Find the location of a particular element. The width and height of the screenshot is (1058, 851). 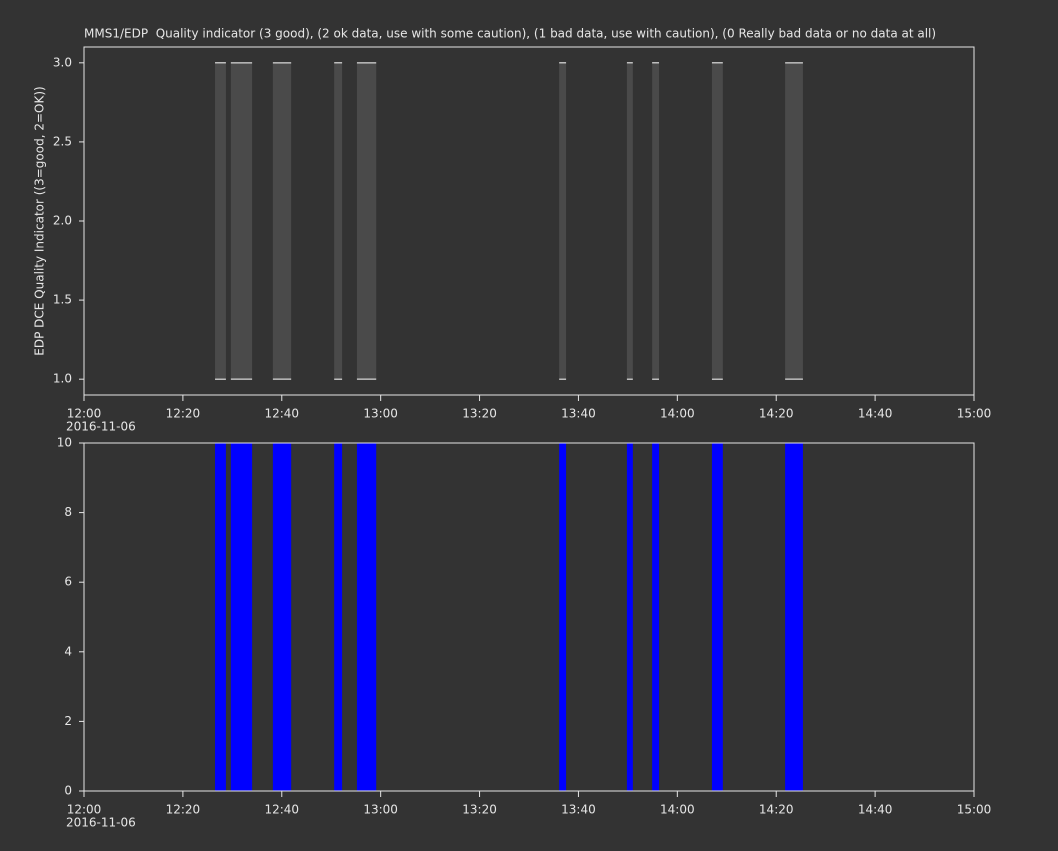

y-tick-label: 8 is located at coordinates (68, 512).